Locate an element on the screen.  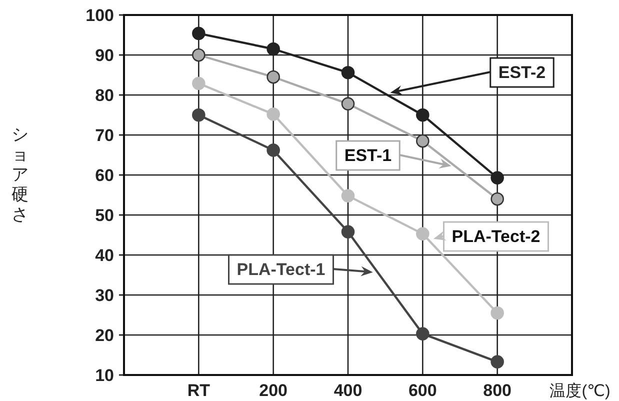
x-axis-title: 温度(℃) is located at coordinates (580, 391).